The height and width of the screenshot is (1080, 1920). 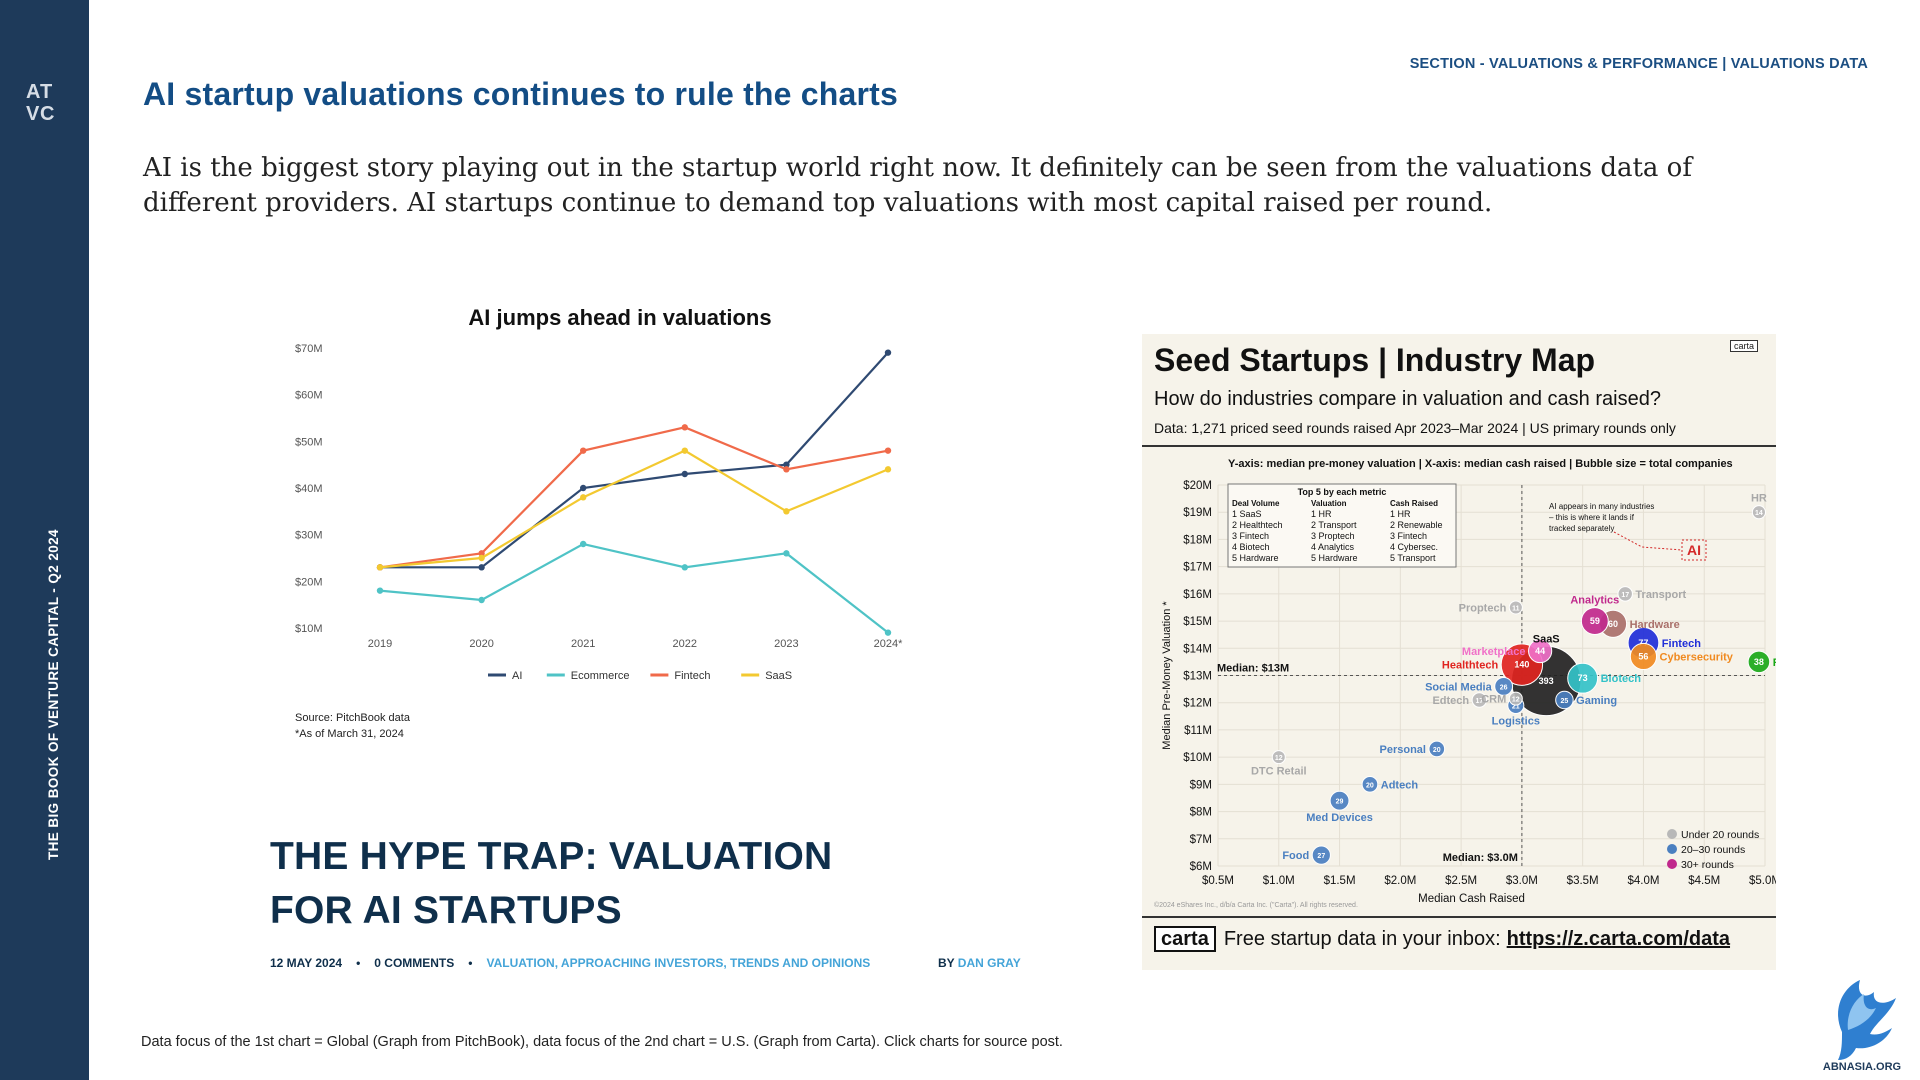 I want to click on carta-legend-label: Under 20 rounds, so click(x=1720, y=835).